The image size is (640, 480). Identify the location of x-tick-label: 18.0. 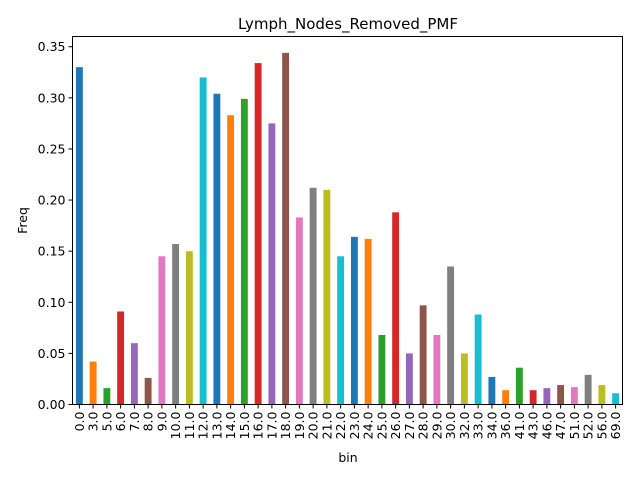
(285, 425).